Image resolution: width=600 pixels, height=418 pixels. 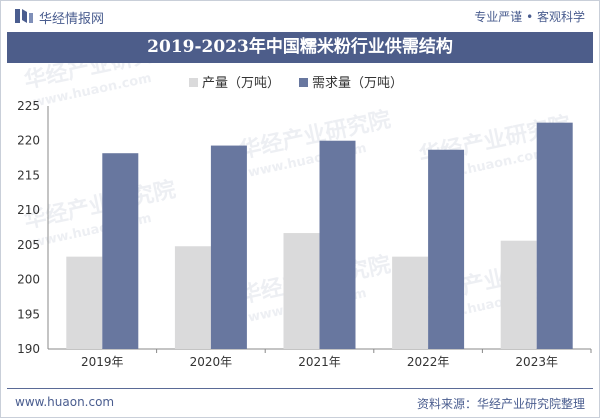 What do you see at coordinates (428, 362) in the screenshot?
I see `x-tick-label: 2022年` at bounding box center [428, 362].